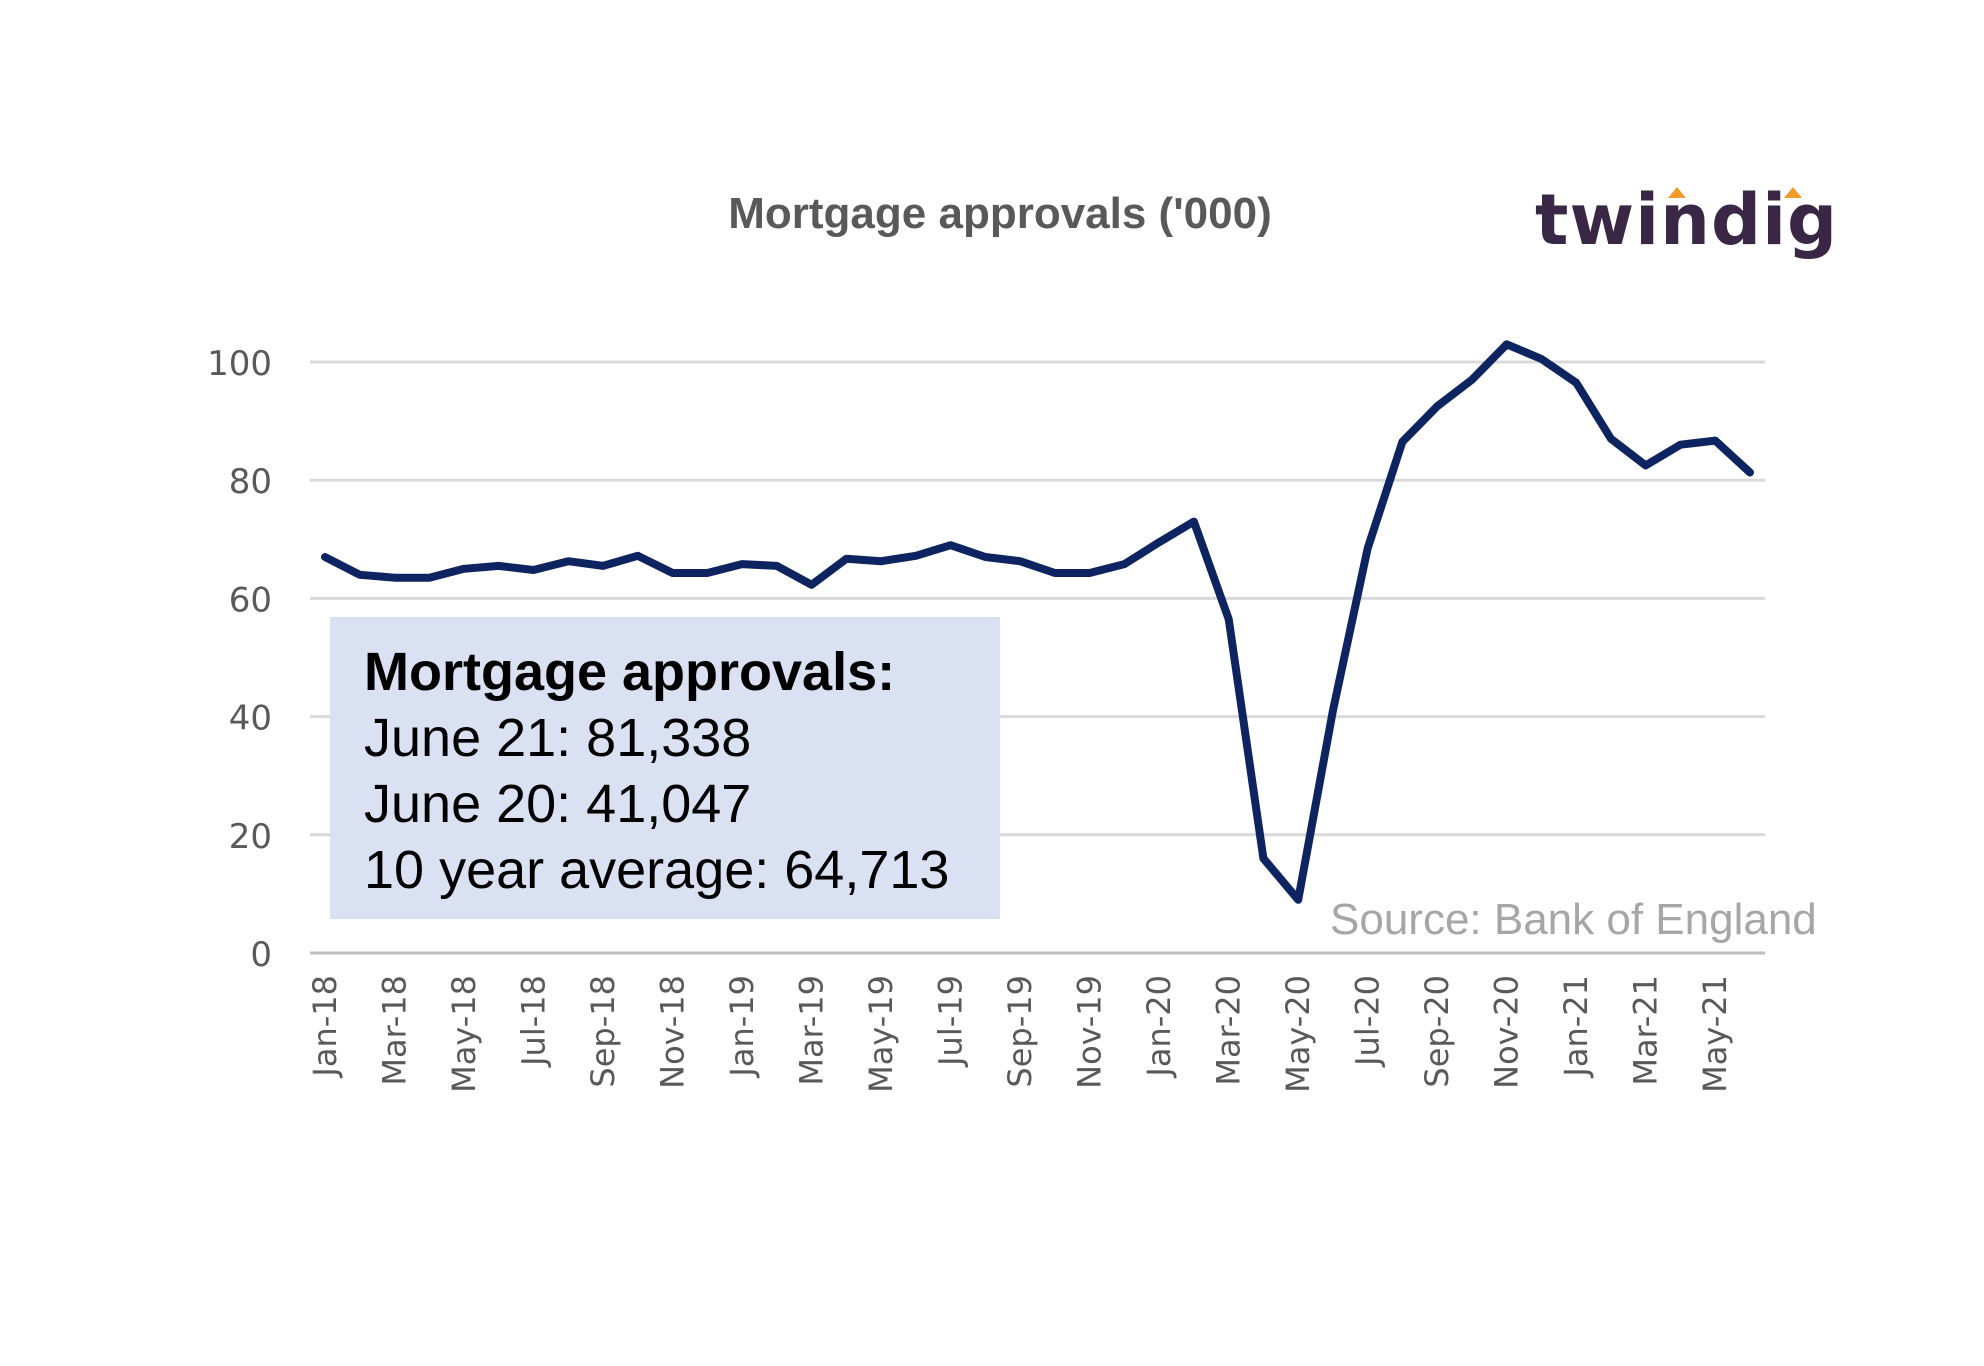 The image size is (1984, 1366). Describe the element at coordinates (951, 1021) in the screenshot. I see `x-tick-label: Jul-19` at that location.